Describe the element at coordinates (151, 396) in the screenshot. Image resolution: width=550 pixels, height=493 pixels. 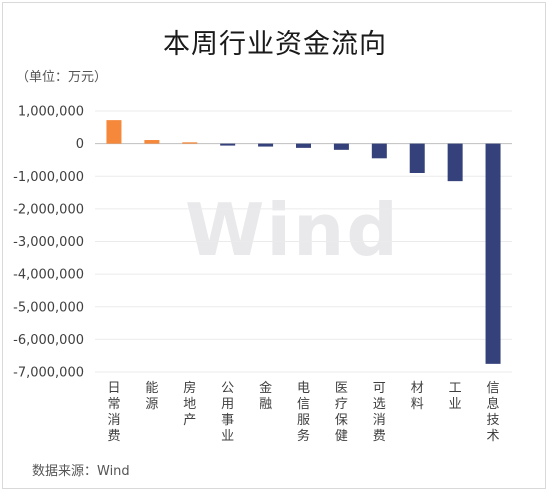
I see `category-label: 能源` at that location.